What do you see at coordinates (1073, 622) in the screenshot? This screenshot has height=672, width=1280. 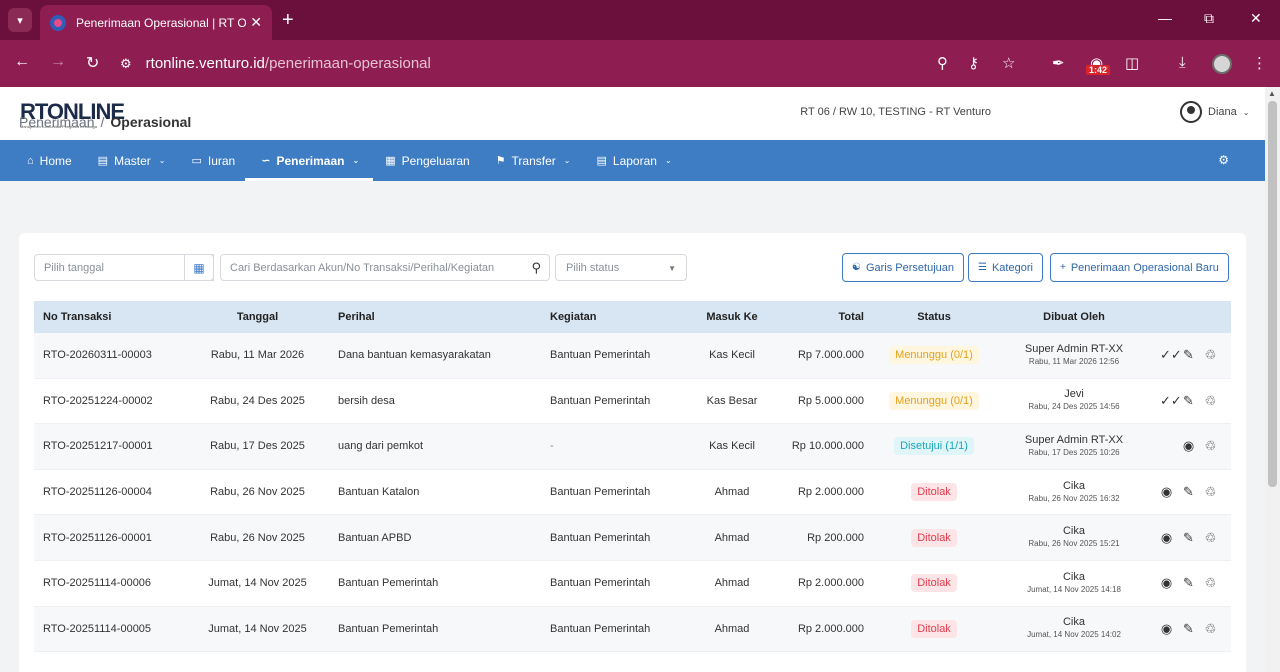 I see `creator-name: Cika` at bounding box center [1073, 622].